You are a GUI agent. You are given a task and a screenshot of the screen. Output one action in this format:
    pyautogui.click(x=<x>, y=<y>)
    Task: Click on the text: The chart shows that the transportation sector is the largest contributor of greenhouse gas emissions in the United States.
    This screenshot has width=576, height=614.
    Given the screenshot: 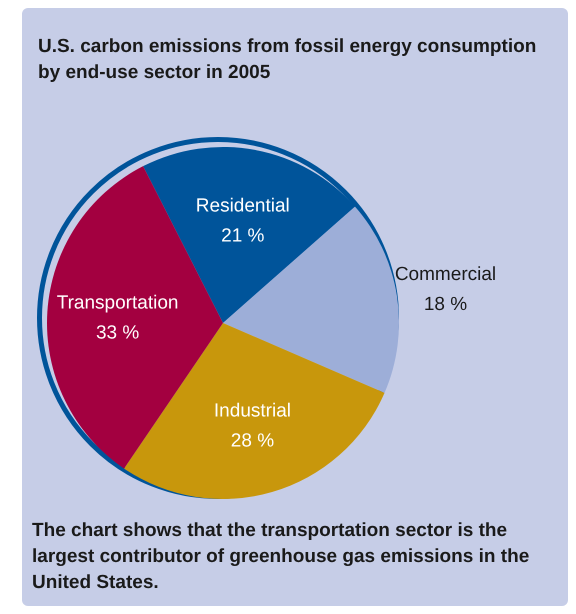 What is the action you would take?
    pyautogui.click(x=281, y=557)
    